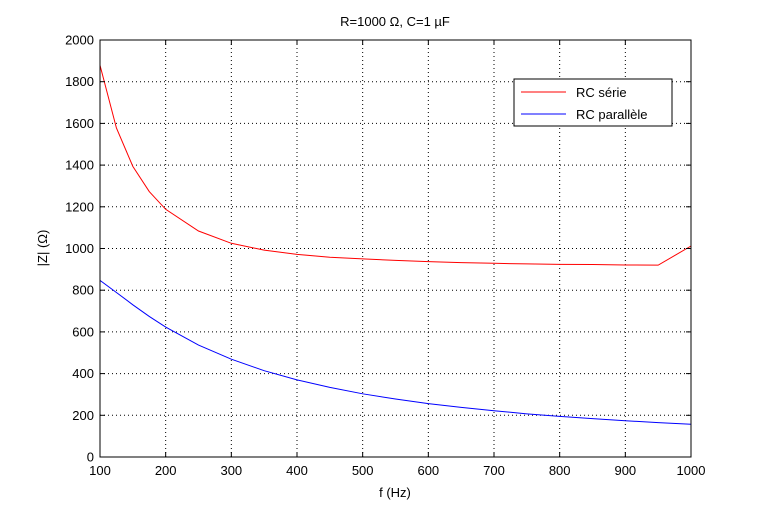 Image resolution: width=763 pixels, height=514 pixels. I want to click on x-axis-title: f (Hz), so click(395, 492).